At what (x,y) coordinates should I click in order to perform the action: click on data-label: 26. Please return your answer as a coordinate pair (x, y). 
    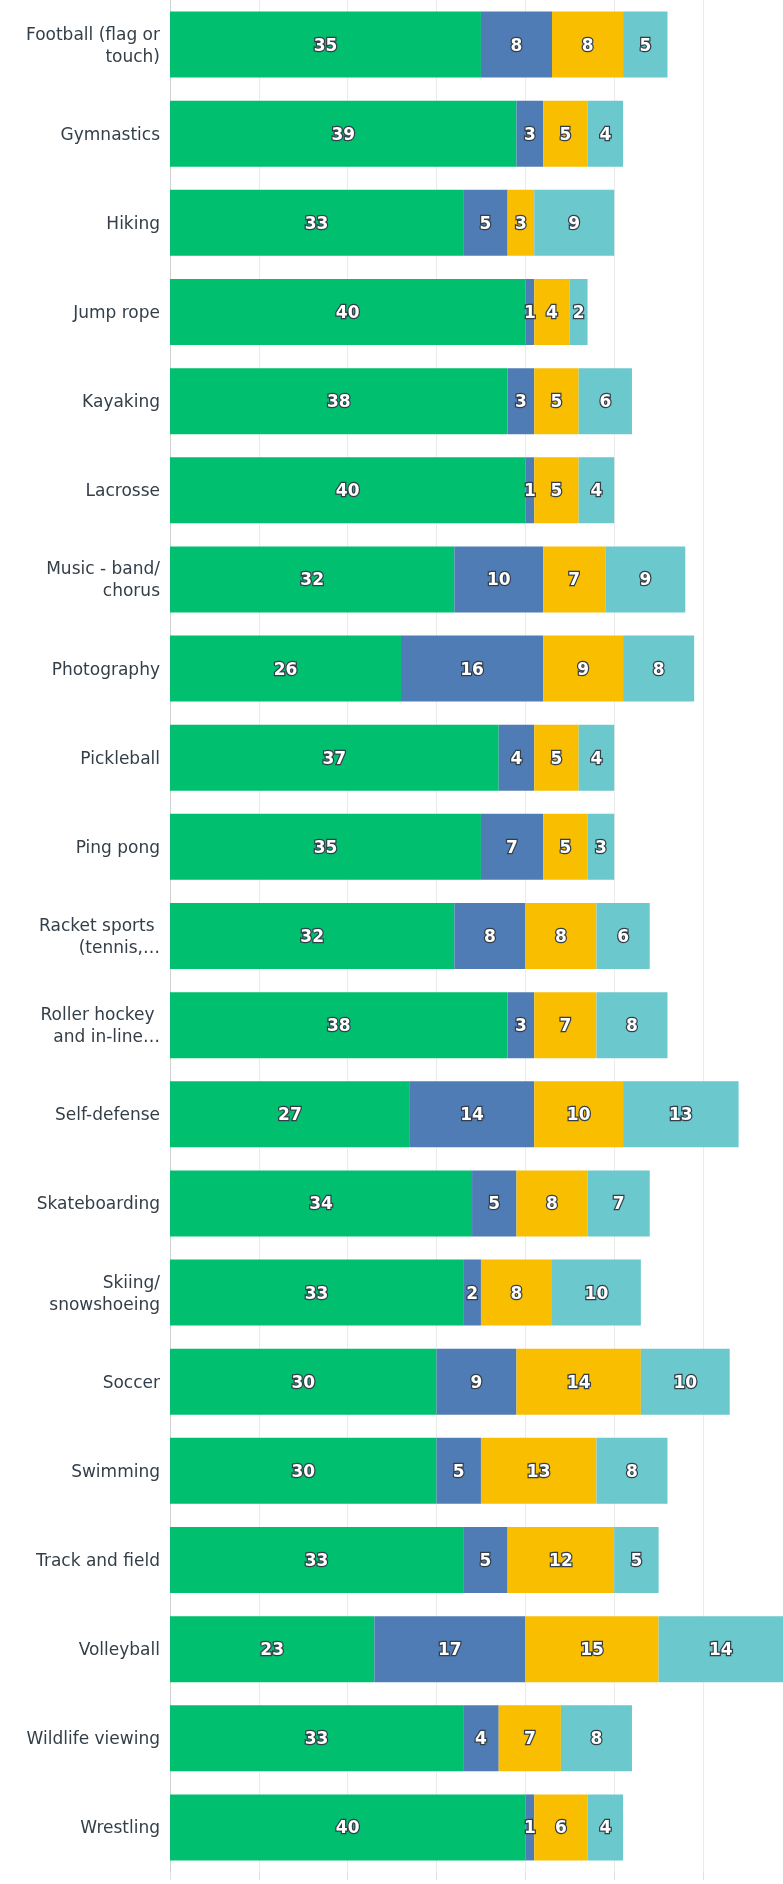
    Looking at the image, I should click on (285, 668).